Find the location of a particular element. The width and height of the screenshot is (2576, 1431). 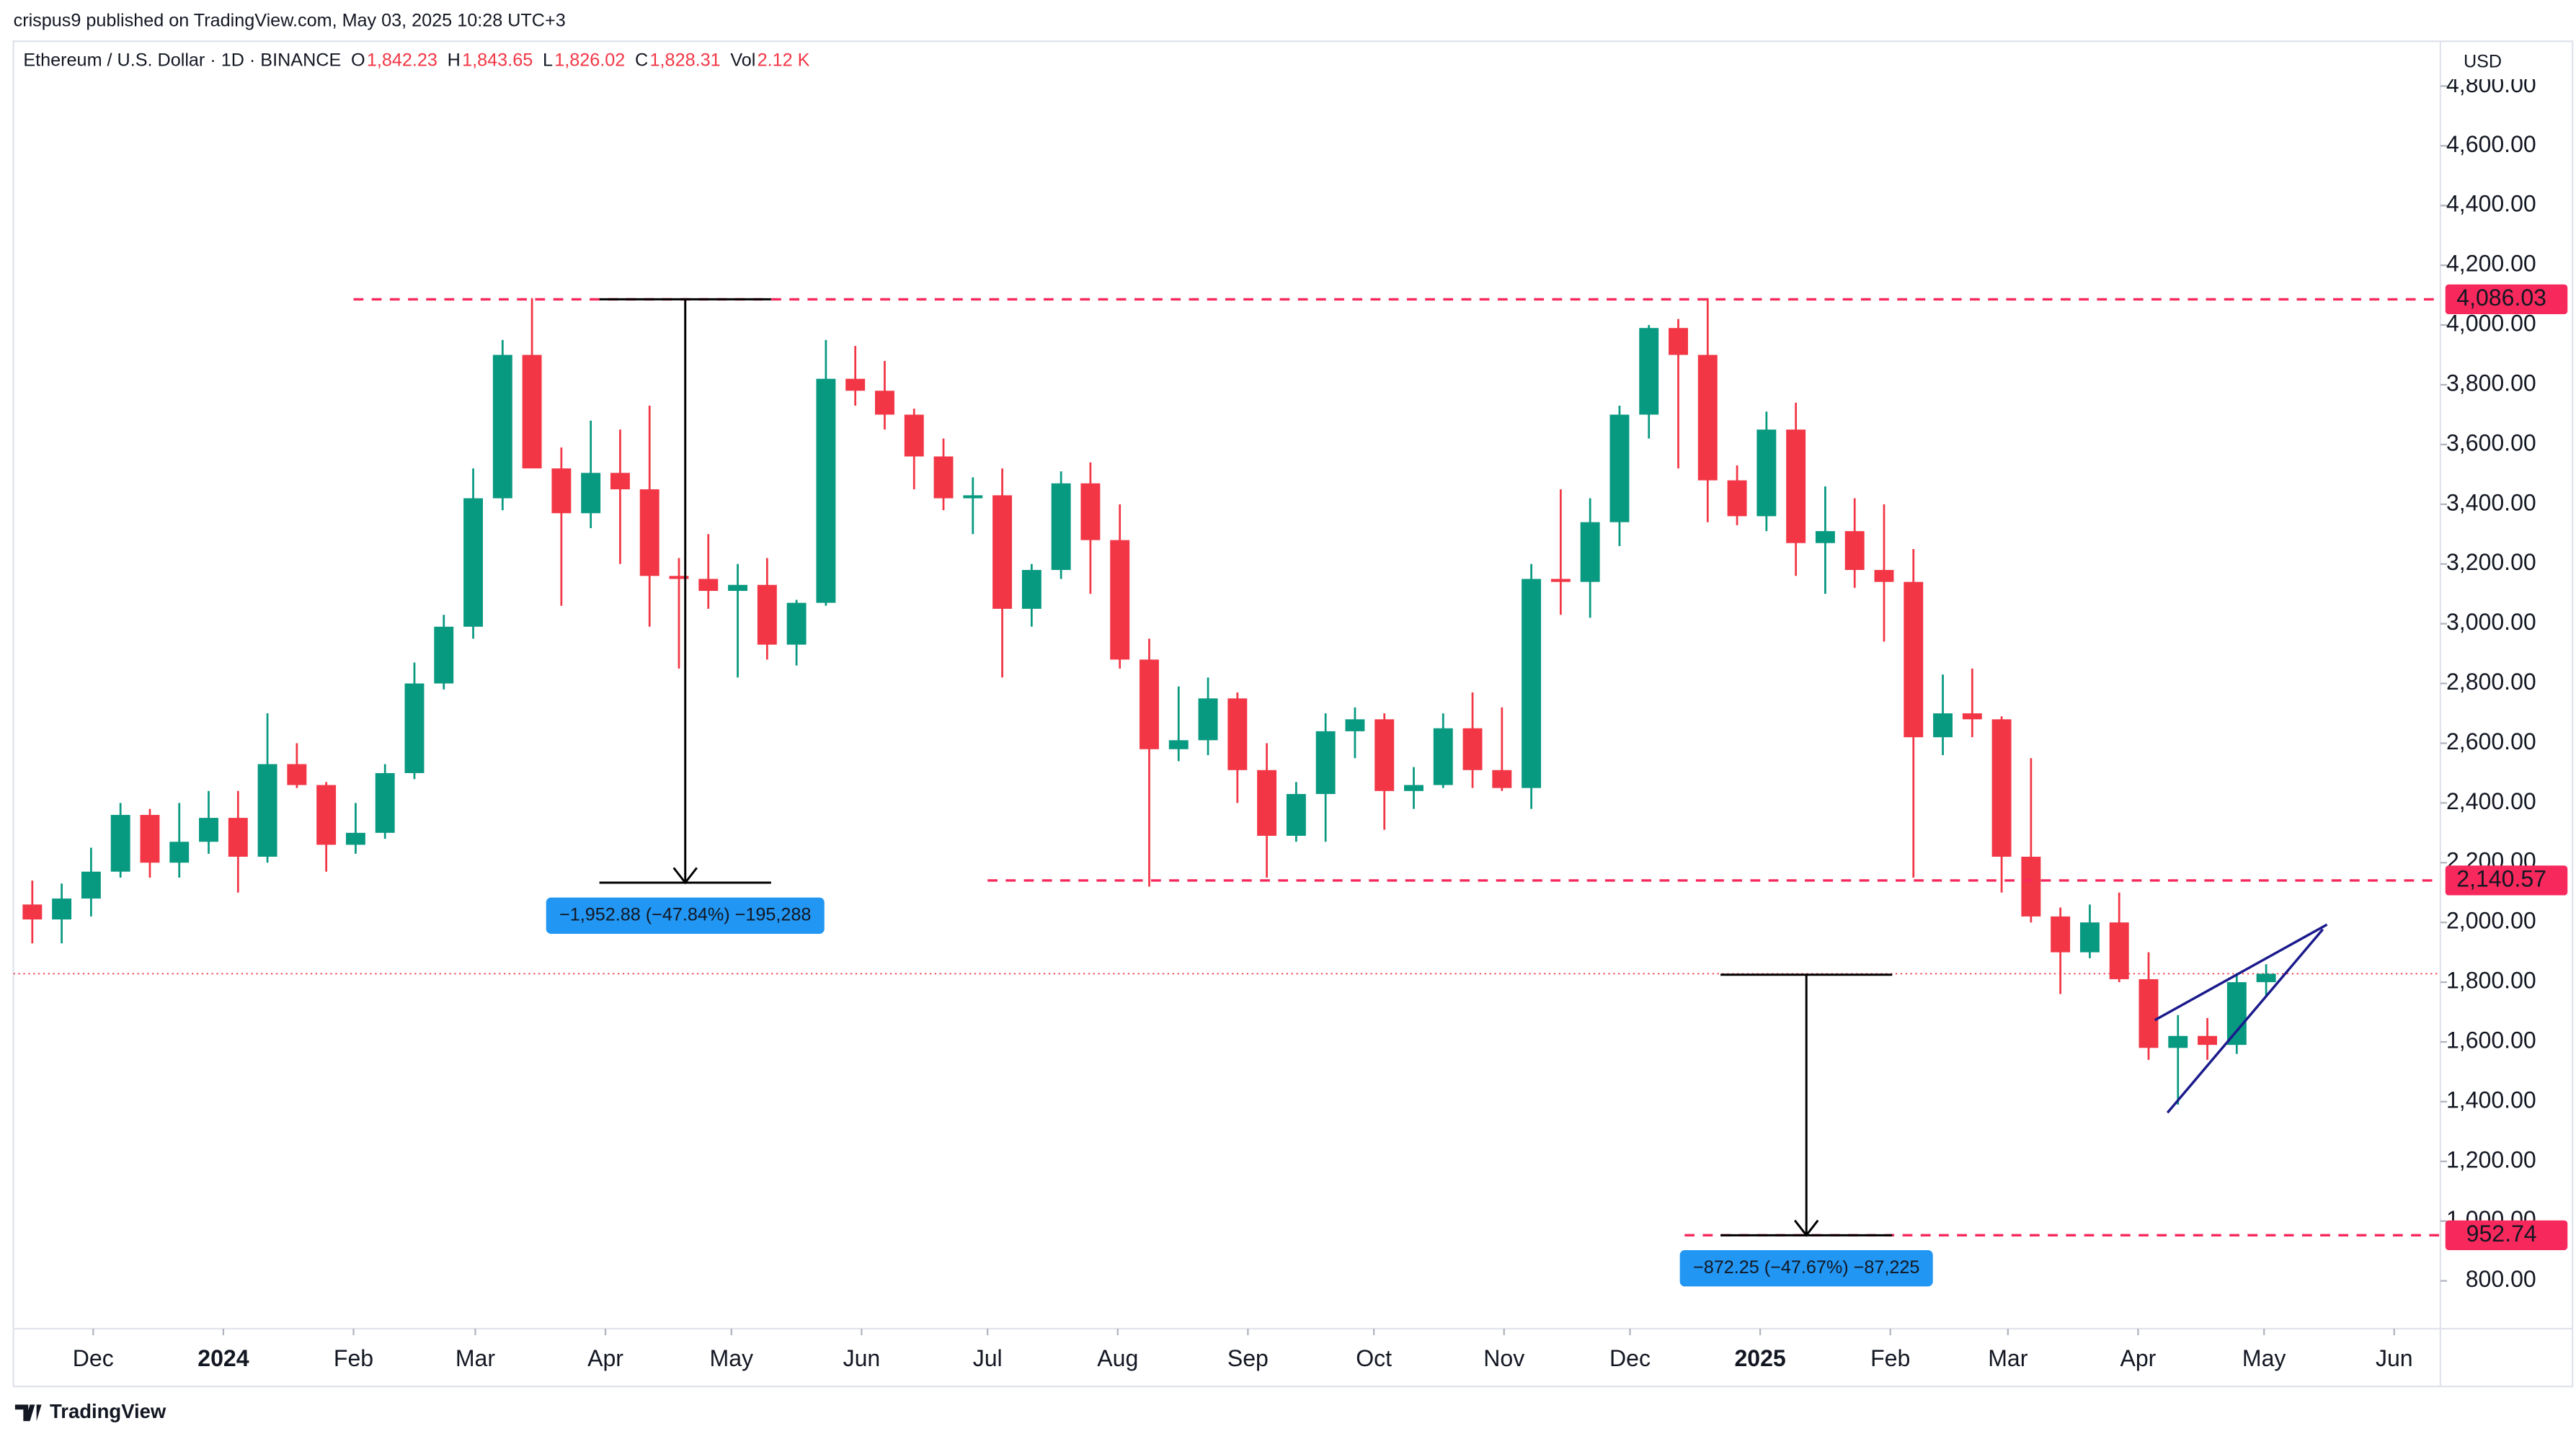

ohlc-key: H is located at coordinates (455, 60).